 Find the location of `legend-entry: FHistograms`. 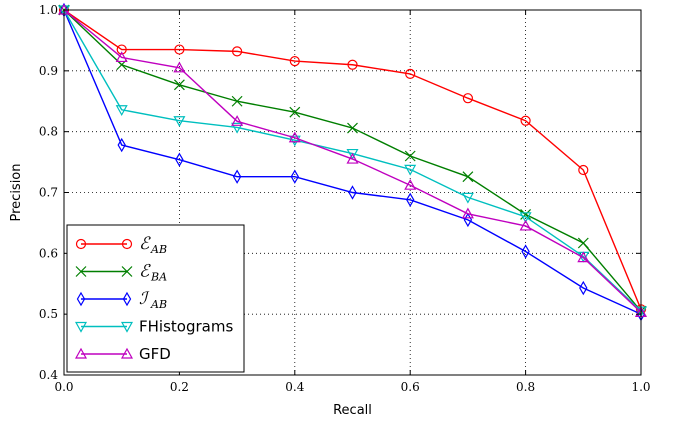

legend-entry: FHistograms is located at coordinates (153, 327).